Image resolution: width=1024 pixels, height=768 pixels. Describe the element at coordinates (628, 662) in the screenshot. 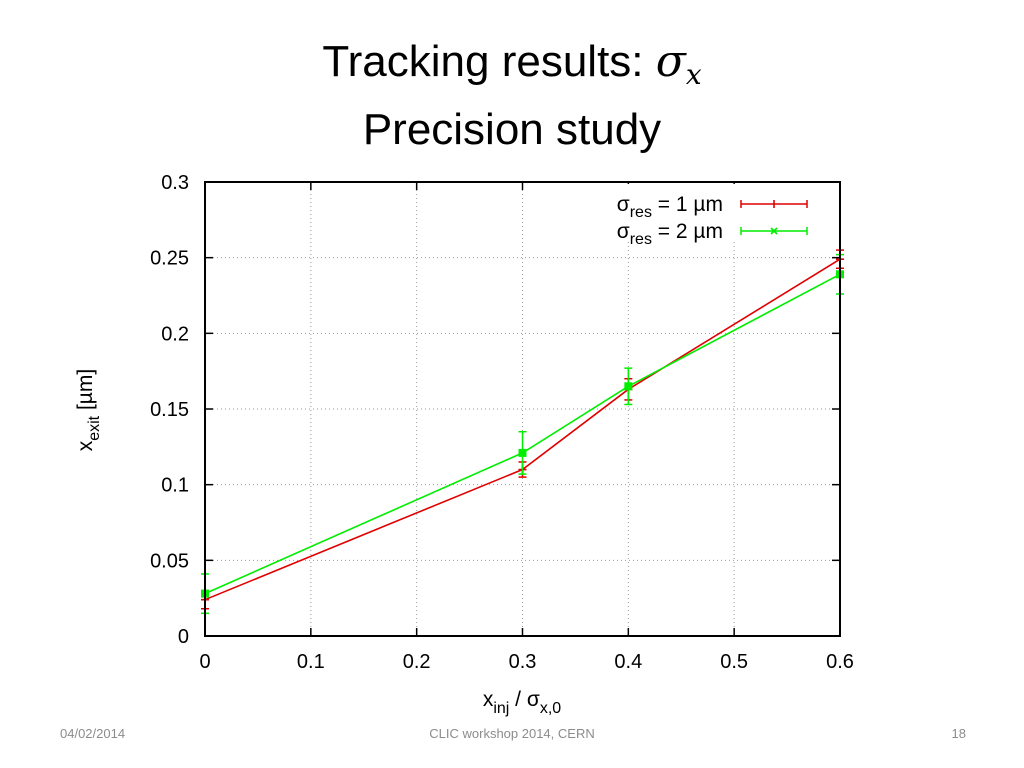

I see `x-tick-label: 0.4` at that location.